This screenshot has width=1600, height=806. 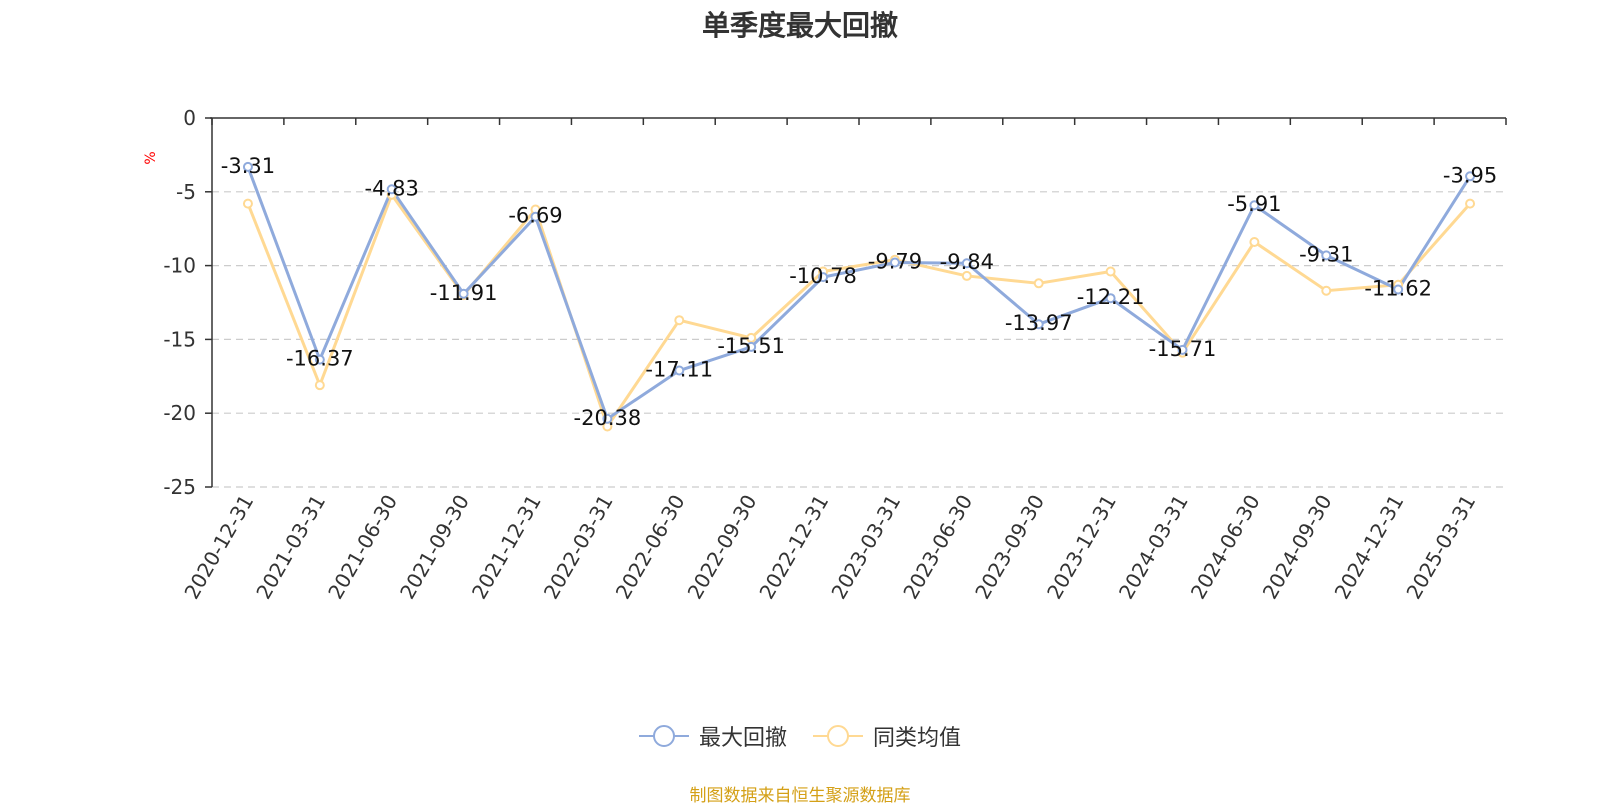 What do you see at coordinates (1369, 547) in the screenshot?
I see `x-tick-label: 2024-12-31` at bounding box center [1369, 547].